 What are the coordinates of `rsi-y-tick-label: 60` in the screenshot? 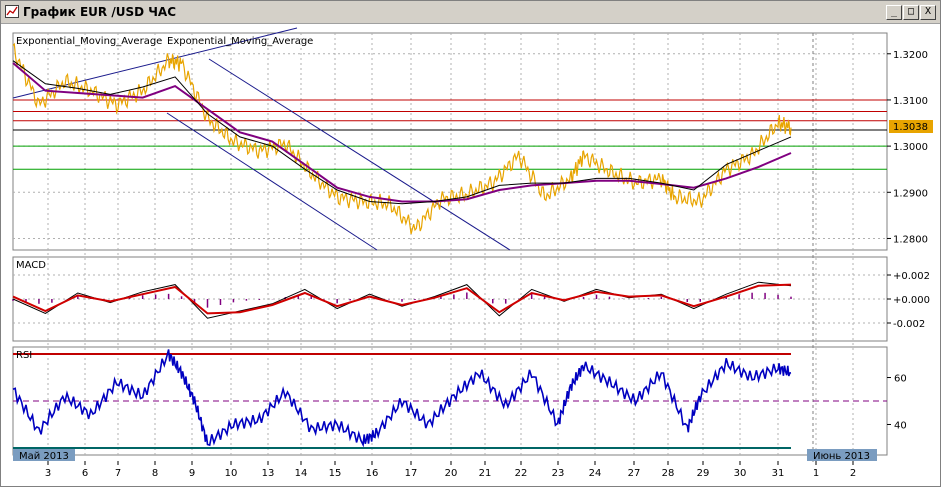 It's located at (900, 379).